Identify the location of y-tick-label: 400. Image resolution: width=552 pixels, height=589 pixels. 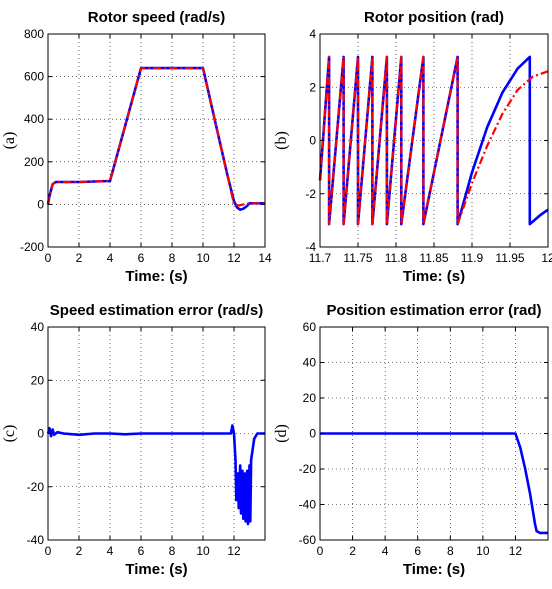
(34, 119).